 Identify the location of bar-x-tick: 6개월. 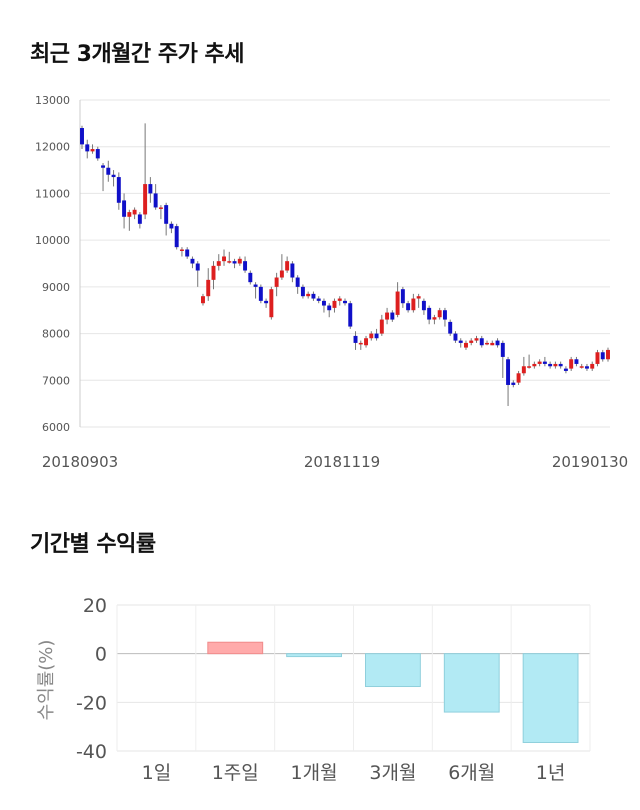
(471, 773).